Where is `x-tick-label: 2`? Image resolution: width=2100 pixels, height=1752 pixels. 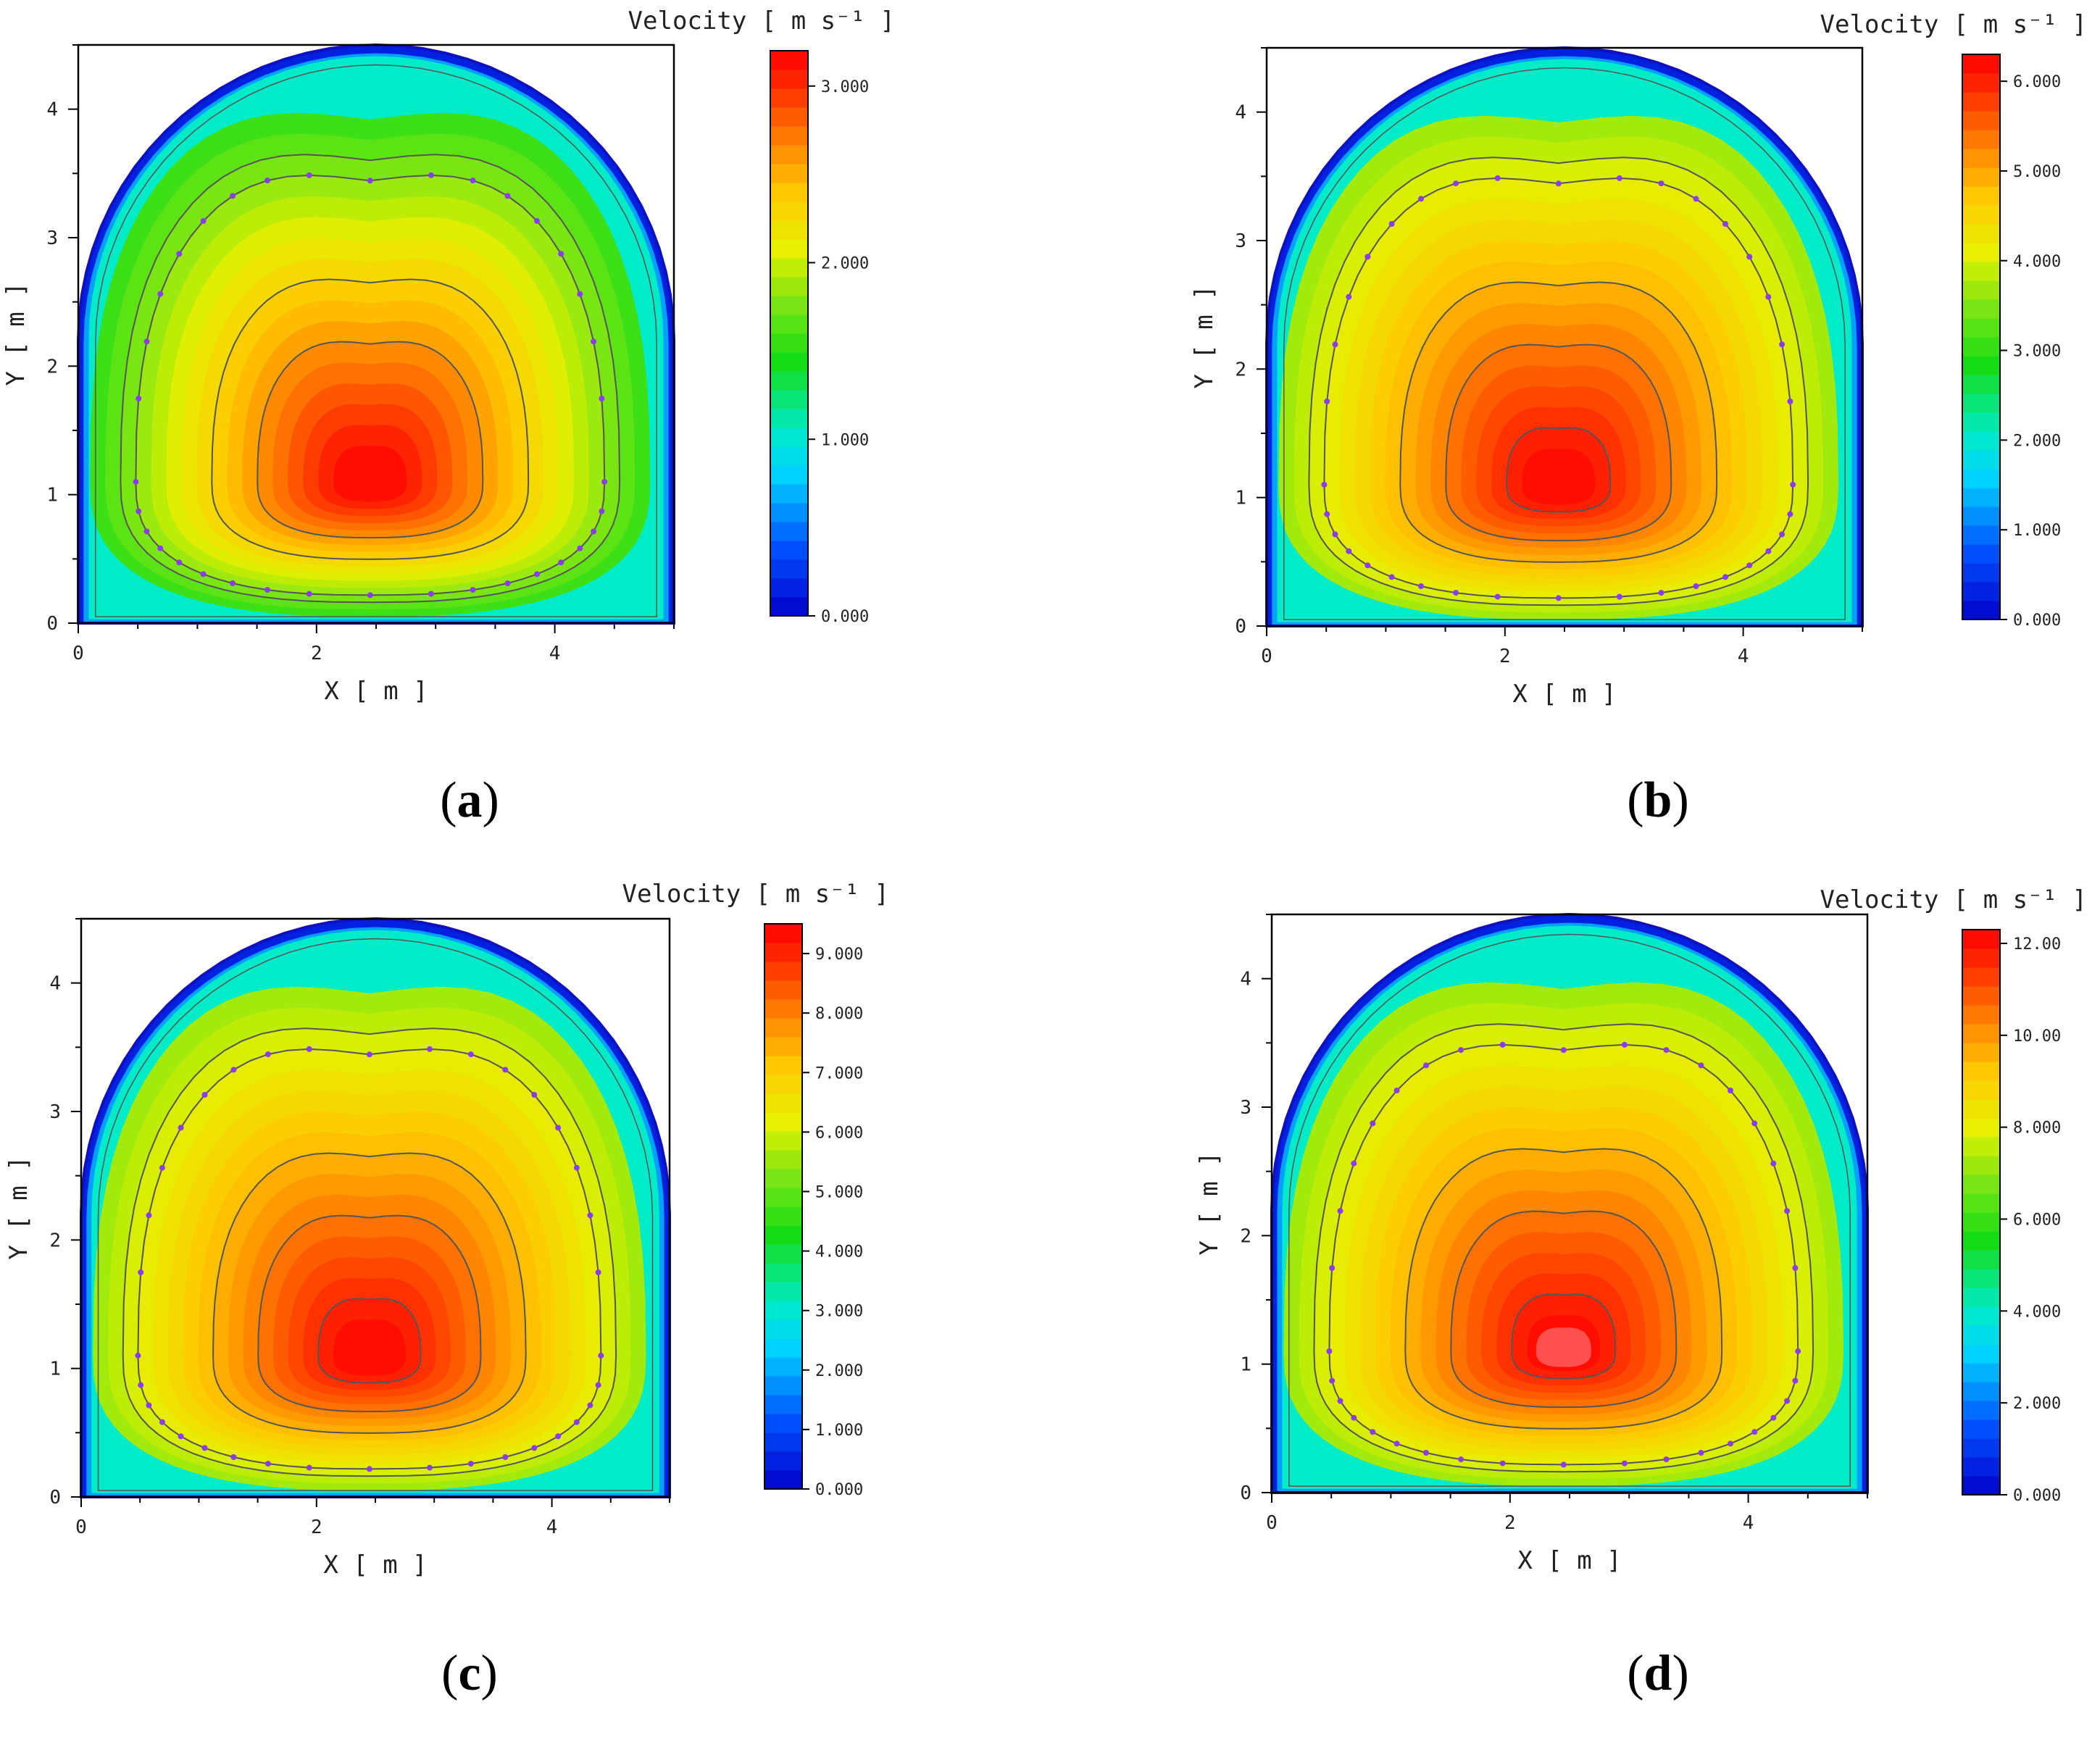
x-tick-label: 2 is located at coordinates (1505, 656).